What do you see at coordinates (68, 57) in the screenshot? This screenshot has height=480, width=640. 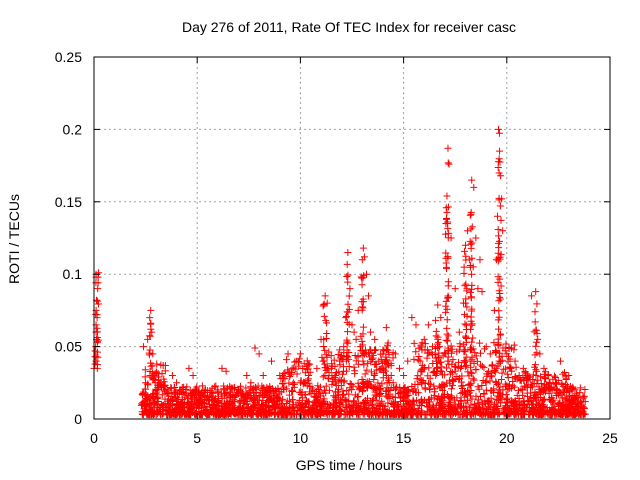 I see `y-tick-label: 0.25` at bounding box center [68, 57].